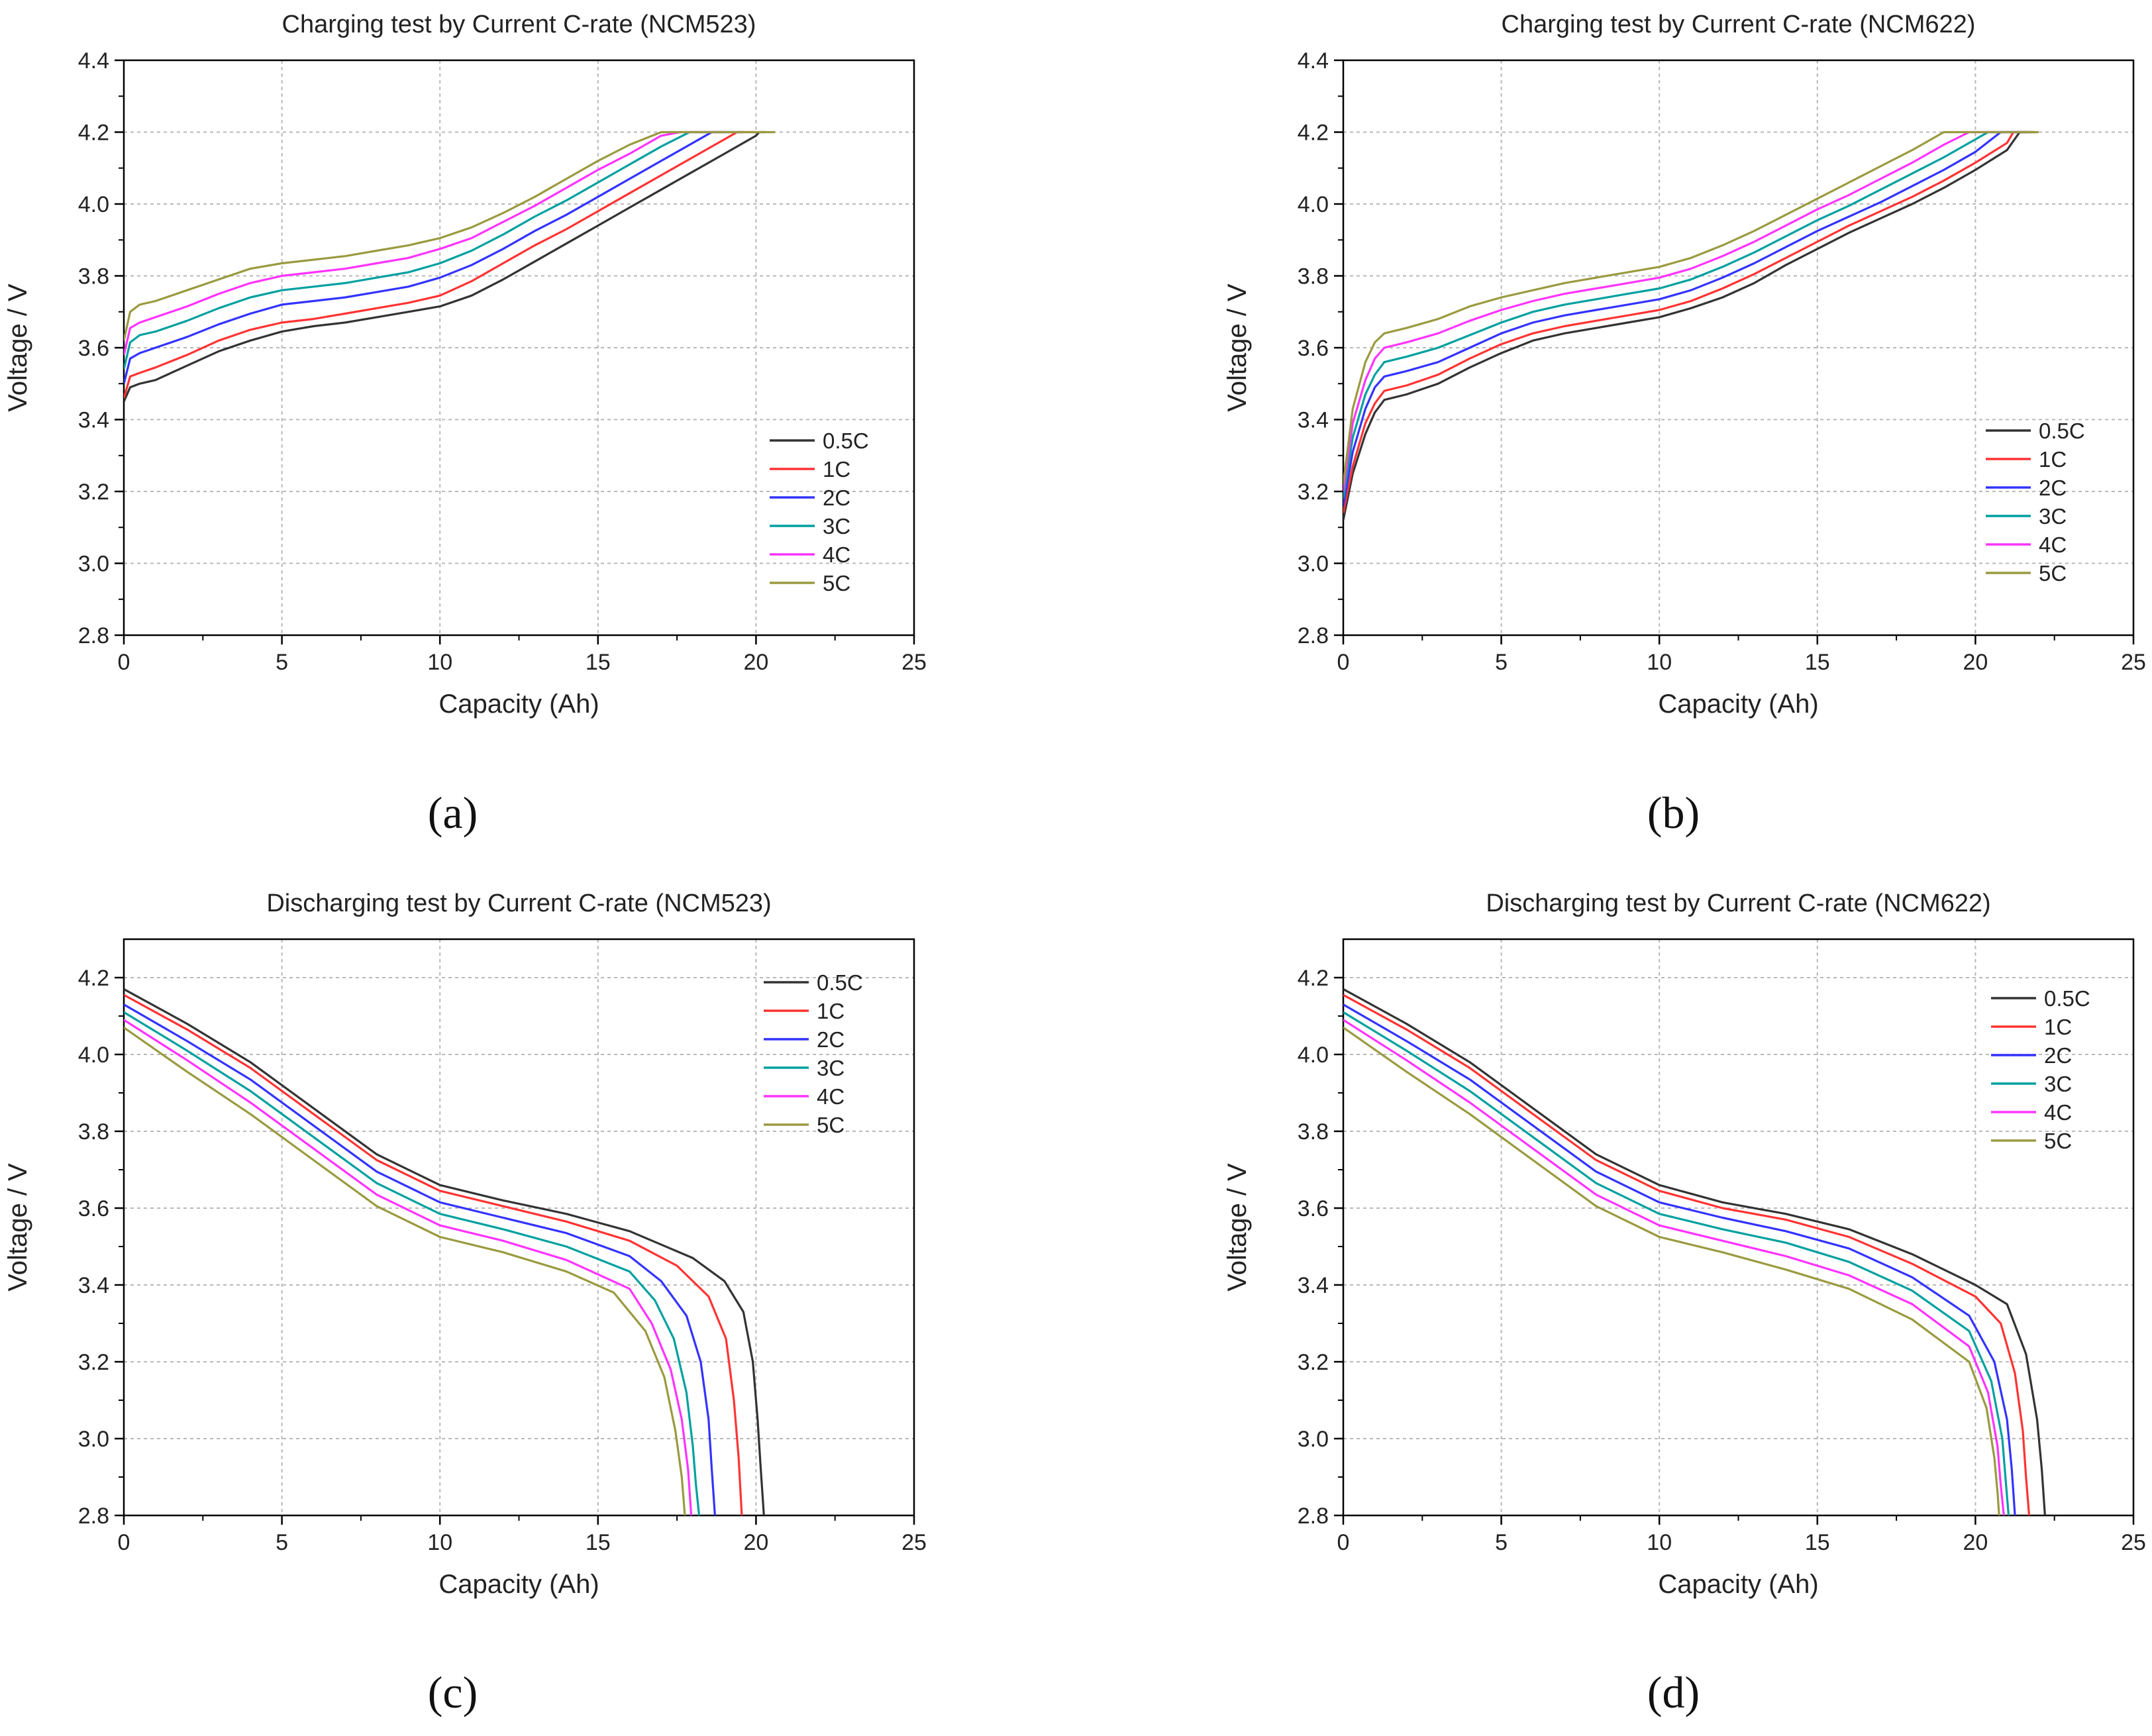 The width and height of the screenshot is (2152, 1736). What do you see at coordinates (93, 133) in the screenshot?
I see `y-tick-label: 4.2` at bounding box center [93, 133].